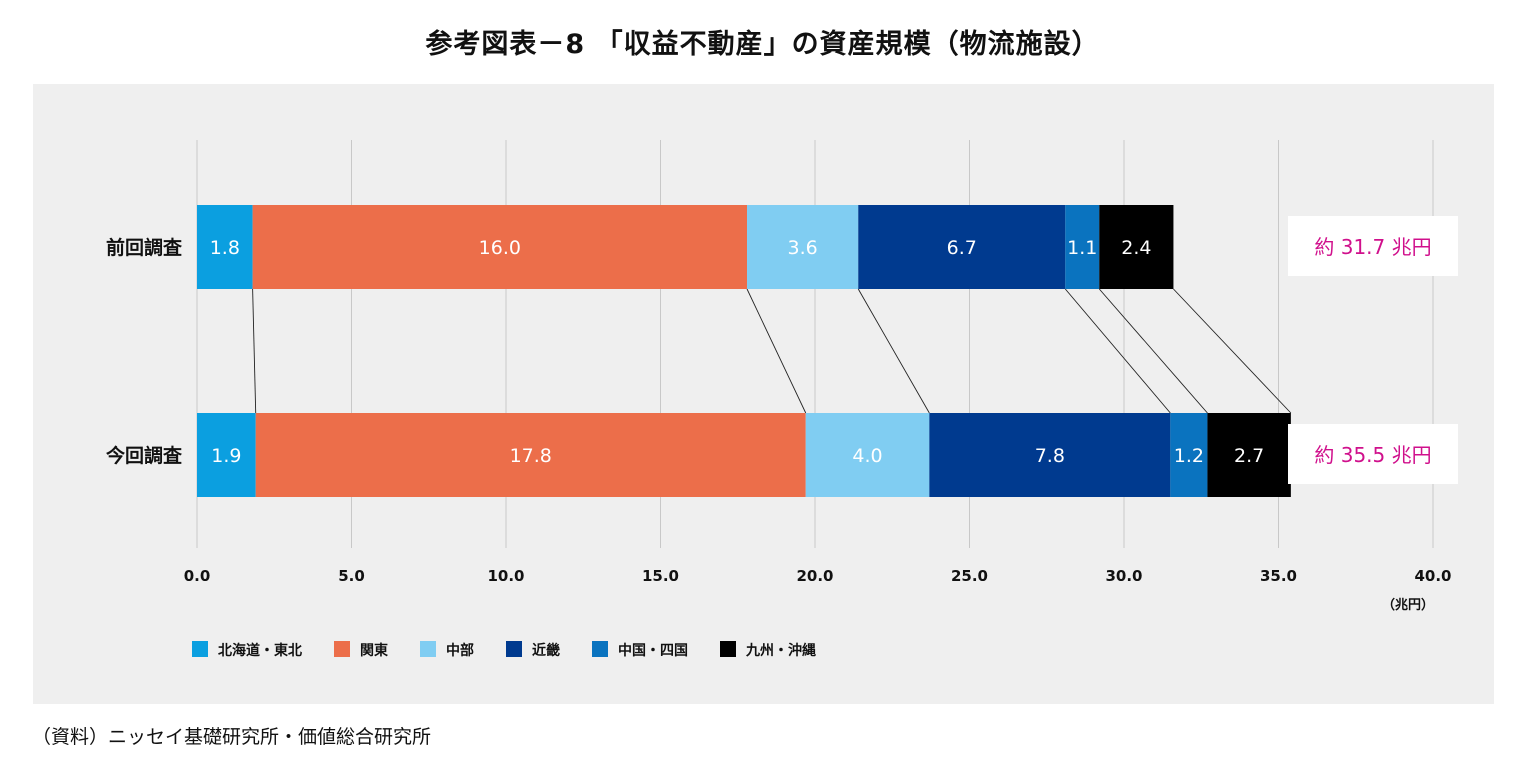 The image size is (1525, 772). I want to click on data-label: 4.0, so click(867, 456).